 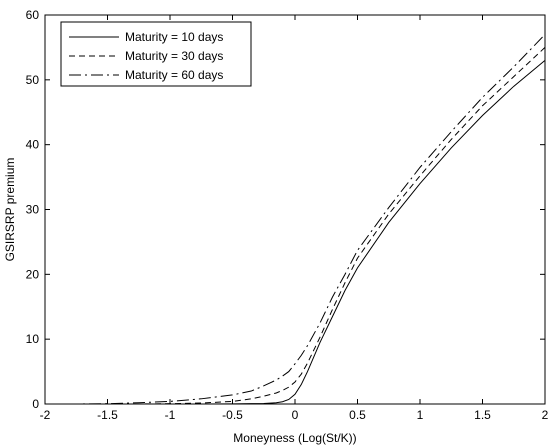 I want to click on legend-label-3: Maturity = 60 days, so click(x=174, y=75).